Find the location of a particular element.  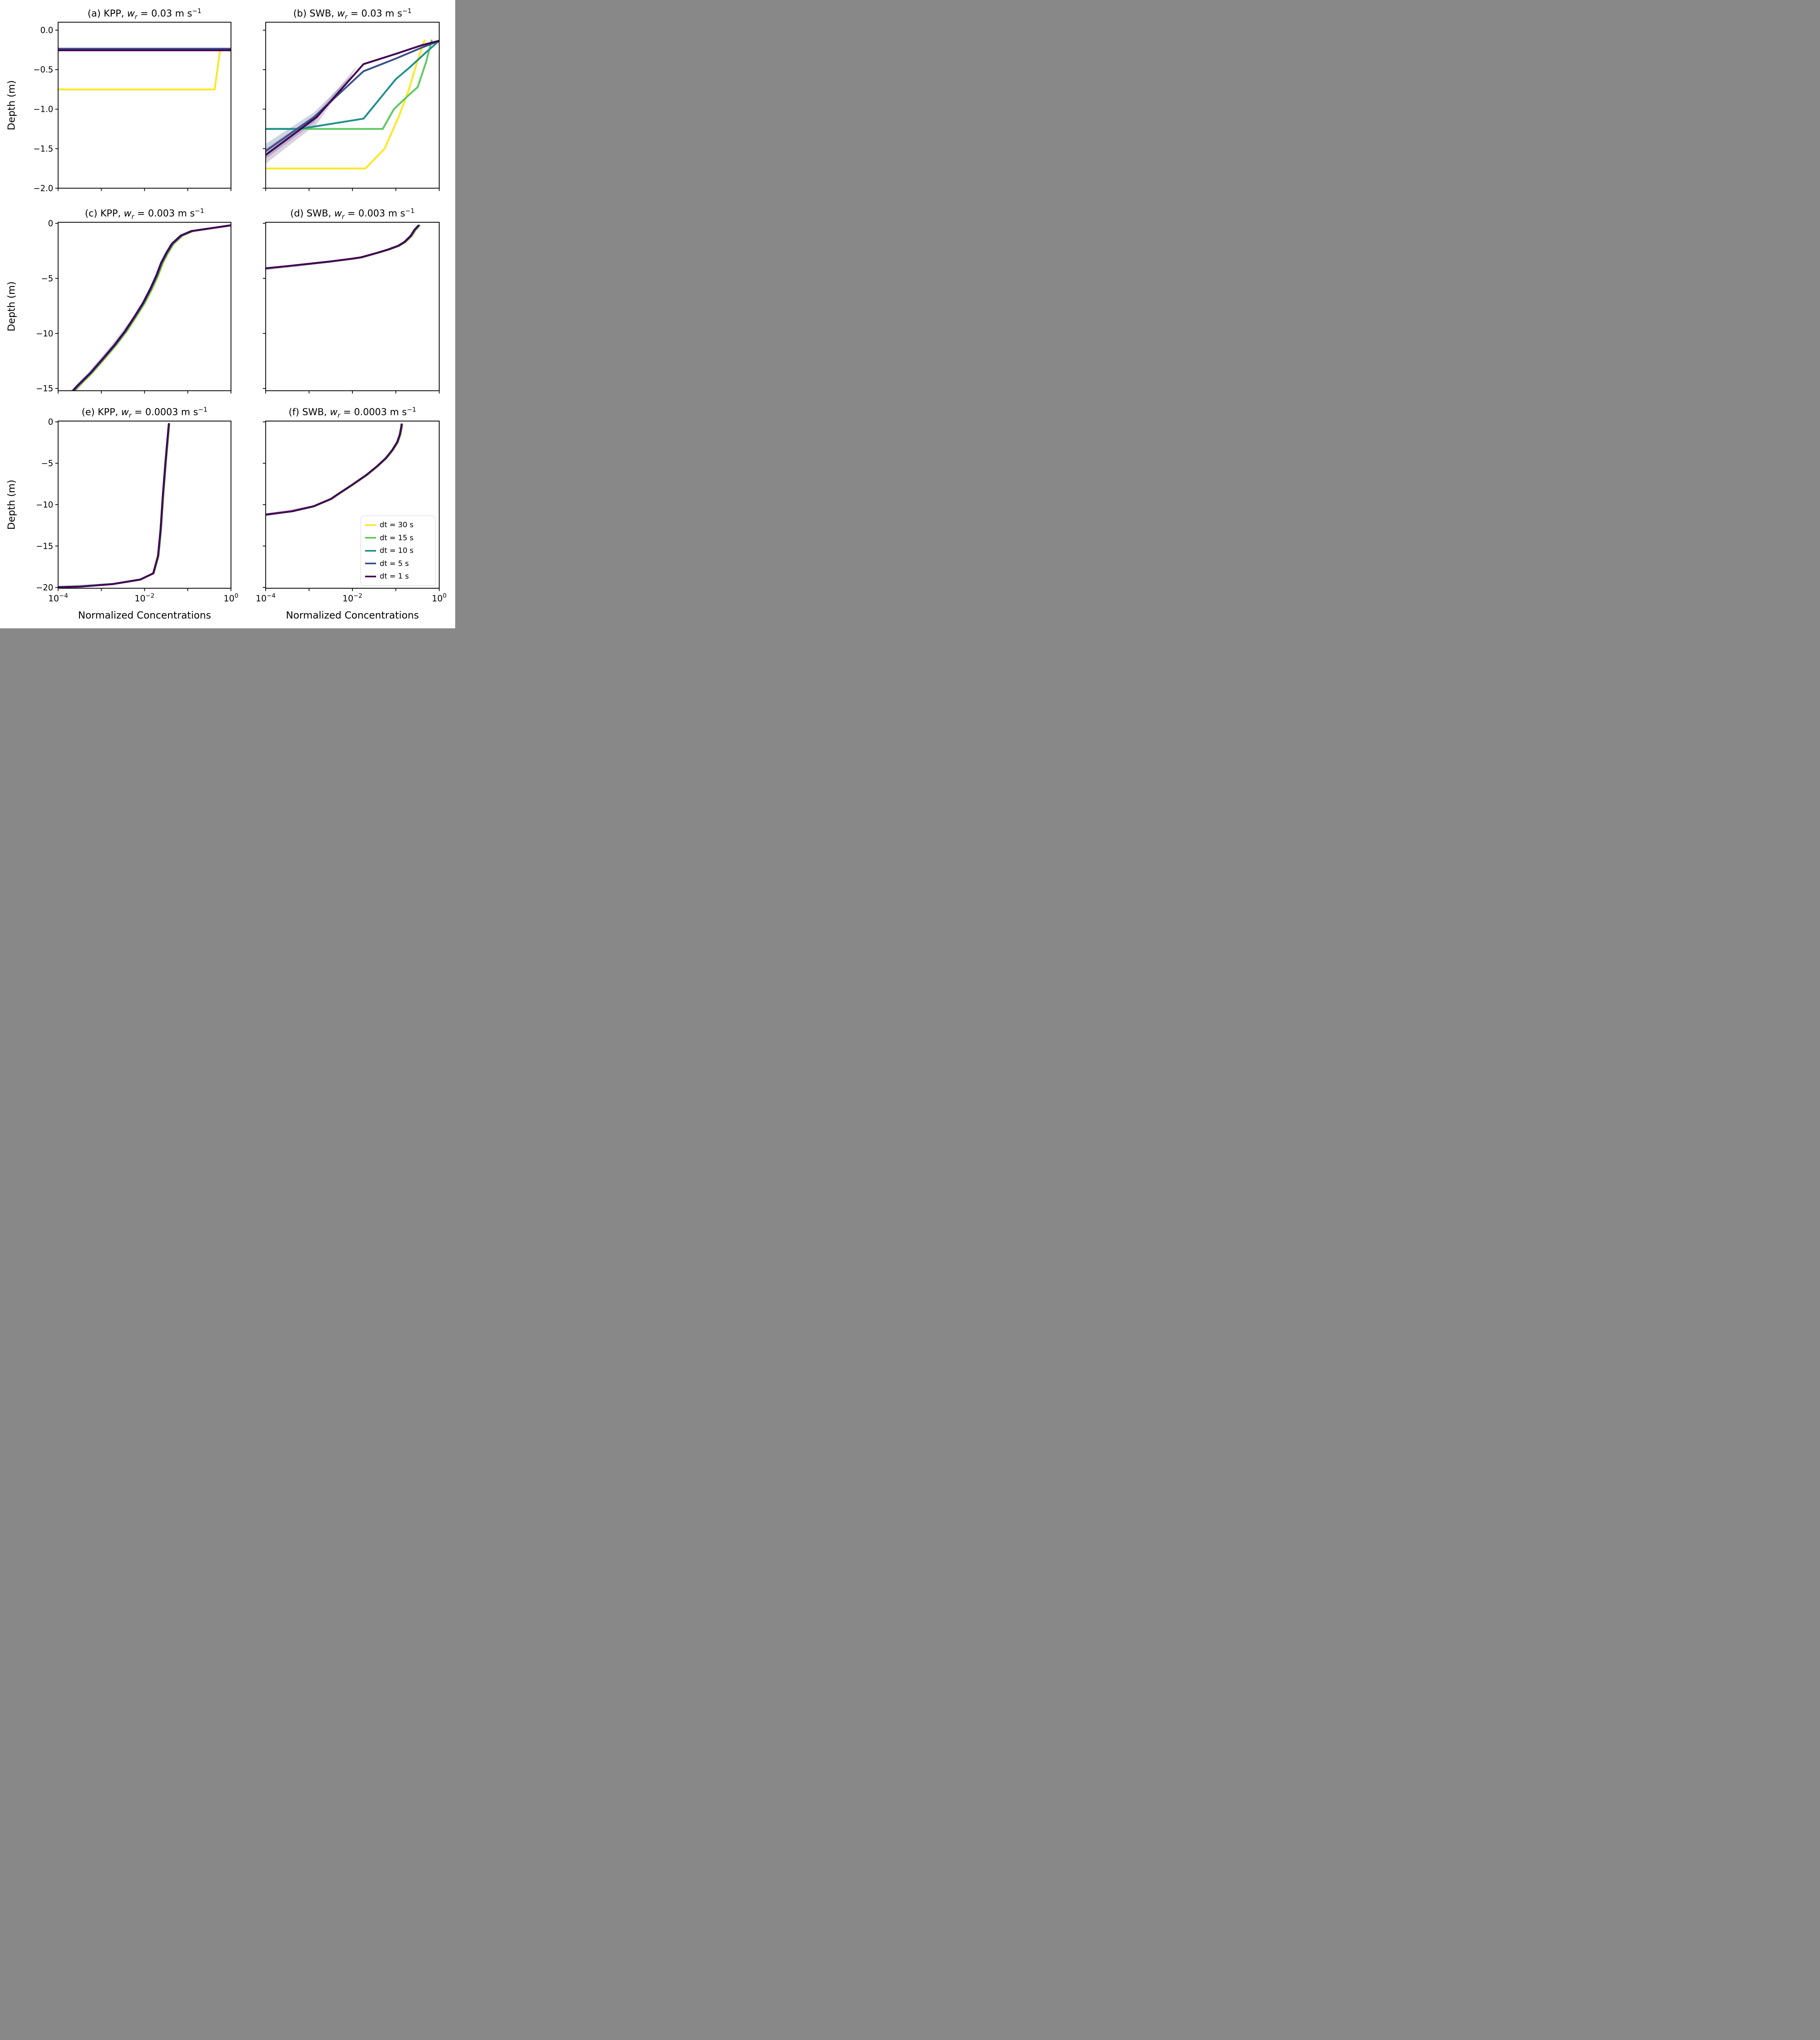

legend-label: dt = 10 s is located at coordinates (397, 550).